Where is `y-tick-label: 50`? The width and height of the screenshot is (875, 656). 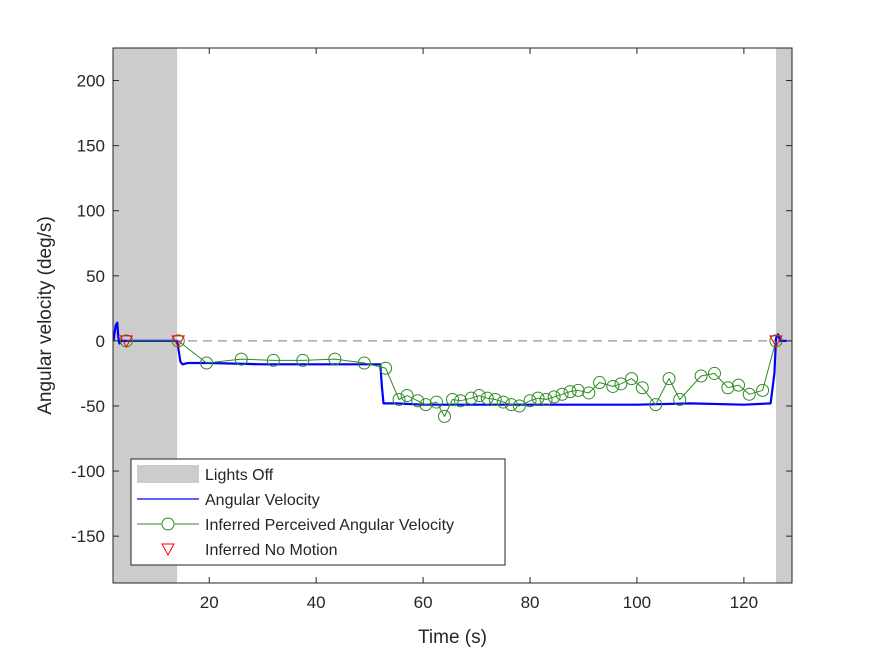
y-tick-label: 50 is located at coordinates (95, 276).